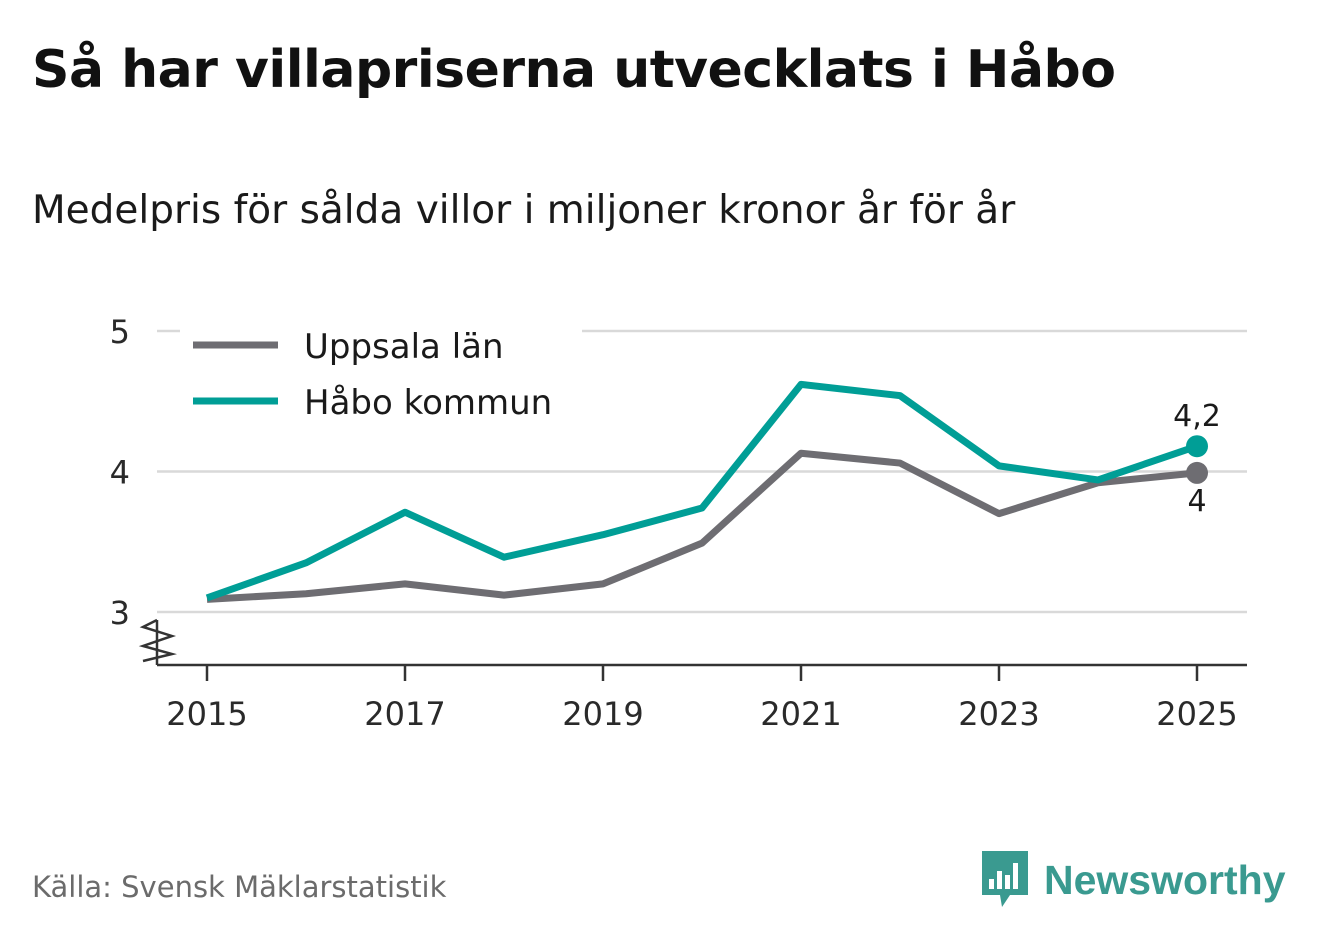  Describe the element at coordinates (1005, 879) in the screenshot. I see `bar-chart-speech-bubble-icon` at that location.